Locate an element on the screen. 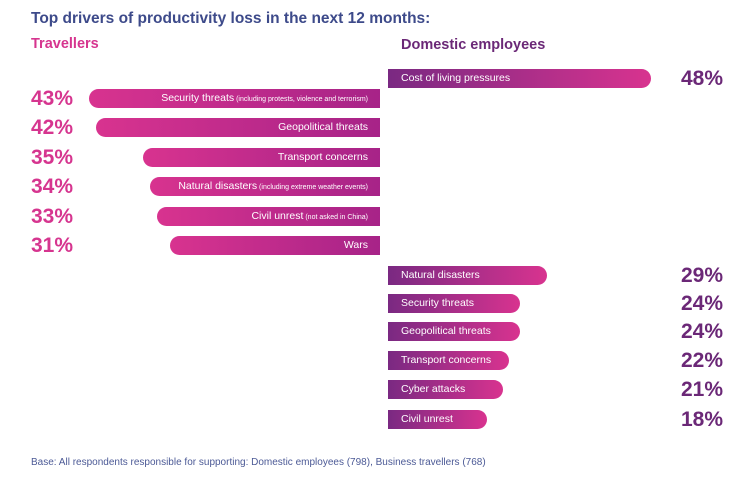  domestic-bar-label: Security threats is located at coordinates (437, 303).